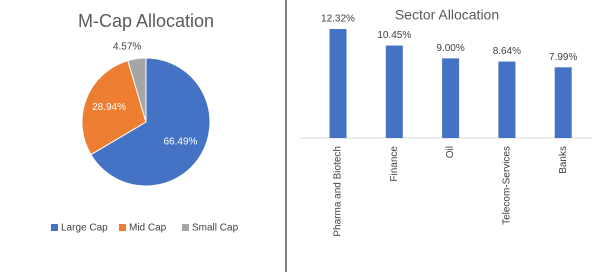  Describe the element at coordinates (109, 107) in the screenshot. I see `data-label: 28.94%` at that location.